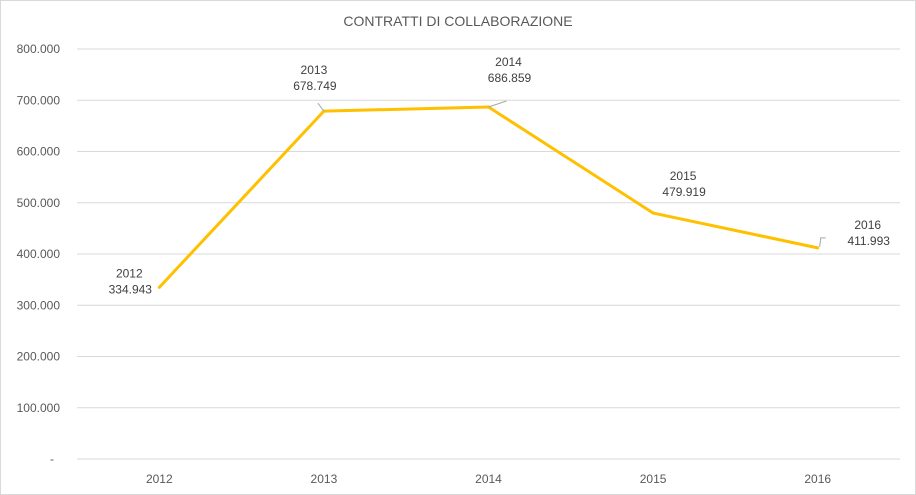 This screenshot has width=916, height=495. I want to click on x-tick-label: 2016, so click(817, 479).